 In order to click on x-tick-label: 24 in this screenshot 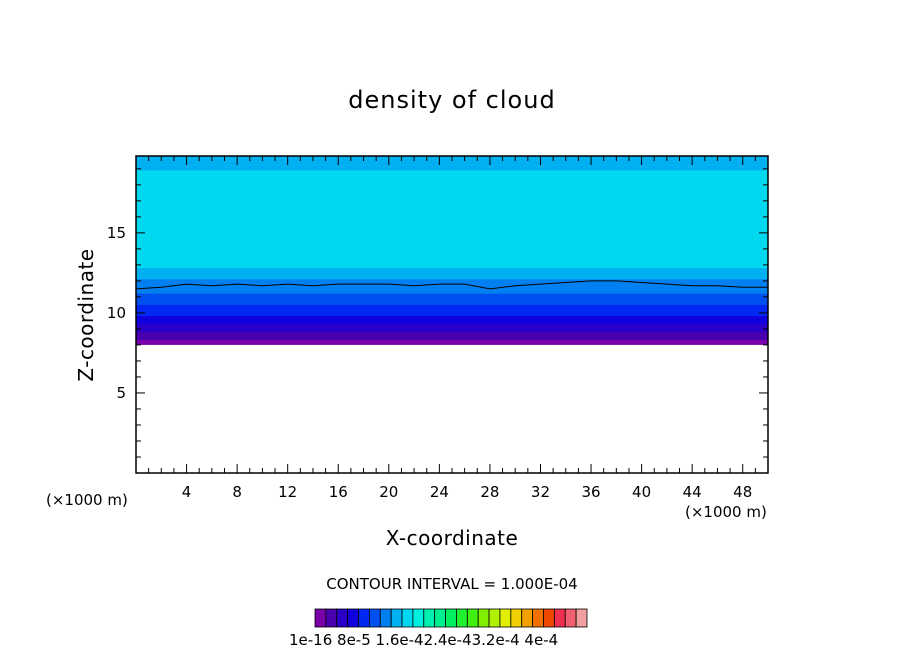, I will do `click(439, 492)`.